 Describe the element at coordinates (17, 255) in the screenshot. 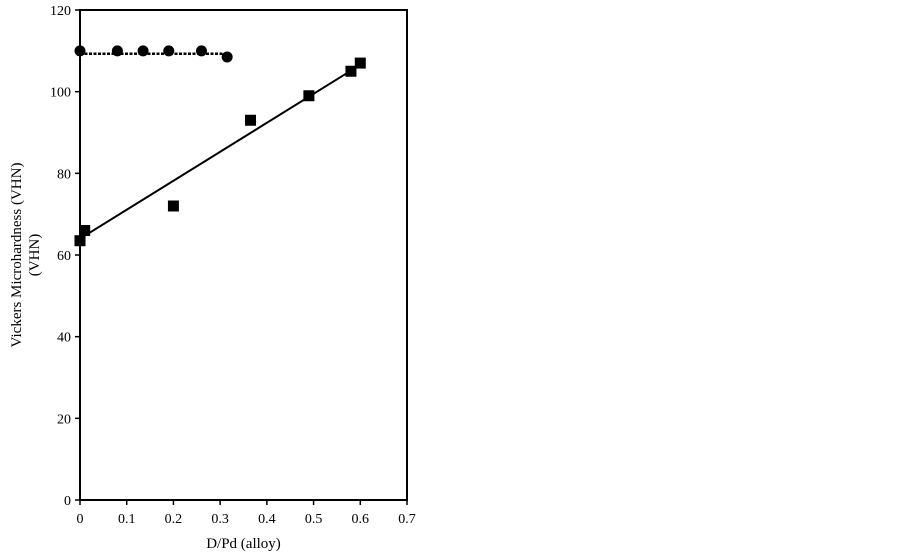

I see `y-axis-title-line-1: Vickers Microhardness (VHN)` at that location.